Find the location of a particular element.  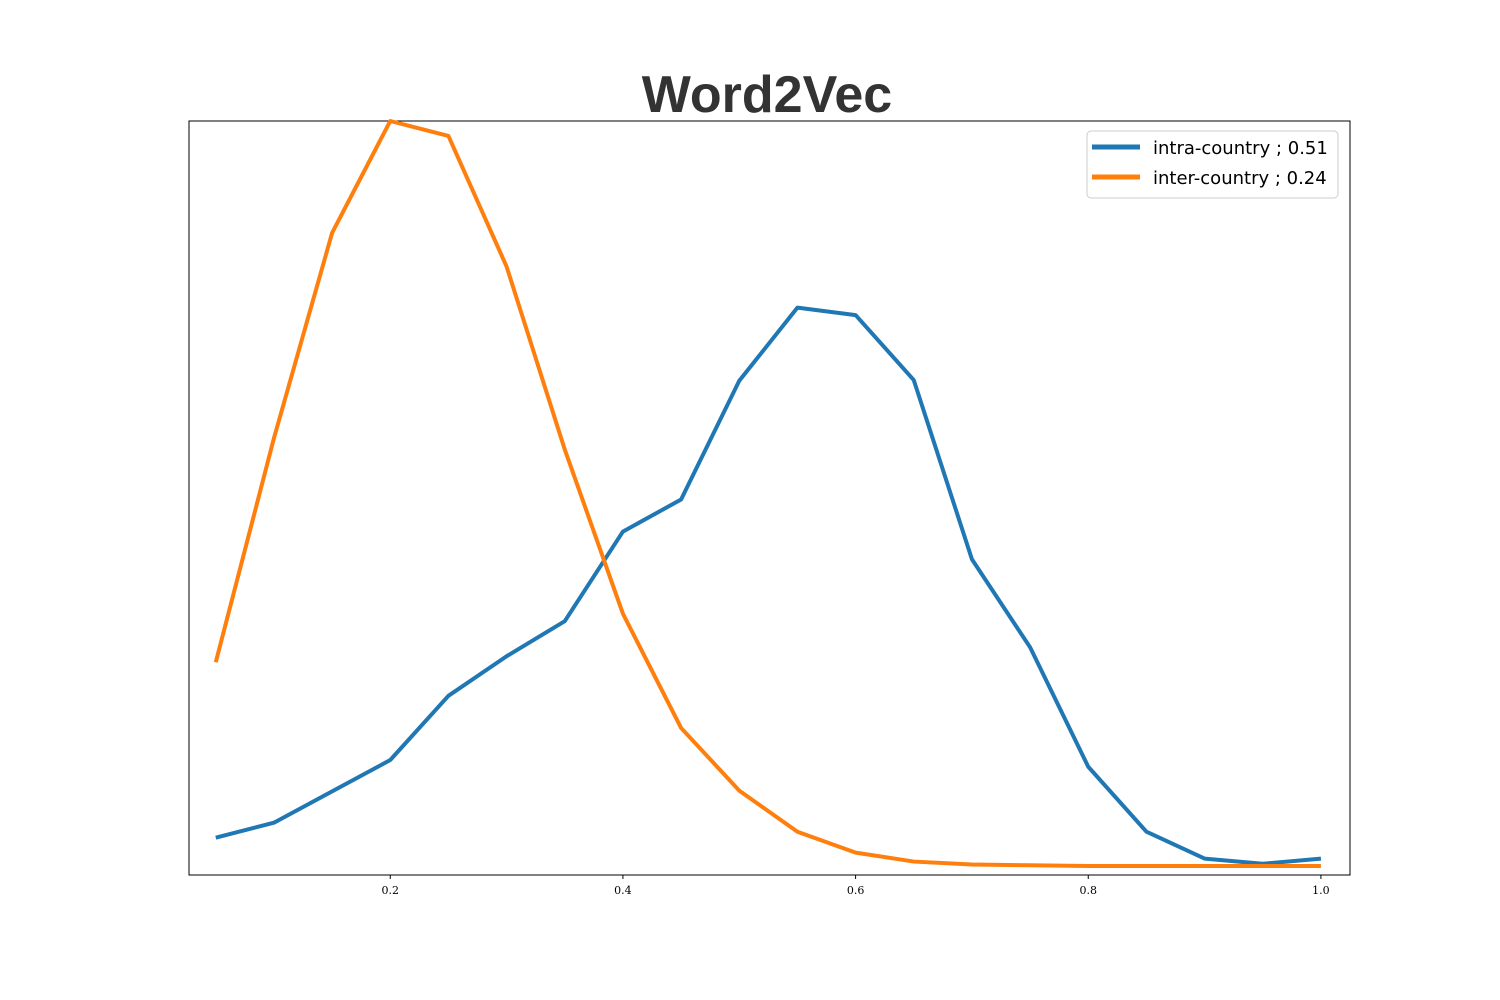

legend-frame is located at coordinates (1212, 164).